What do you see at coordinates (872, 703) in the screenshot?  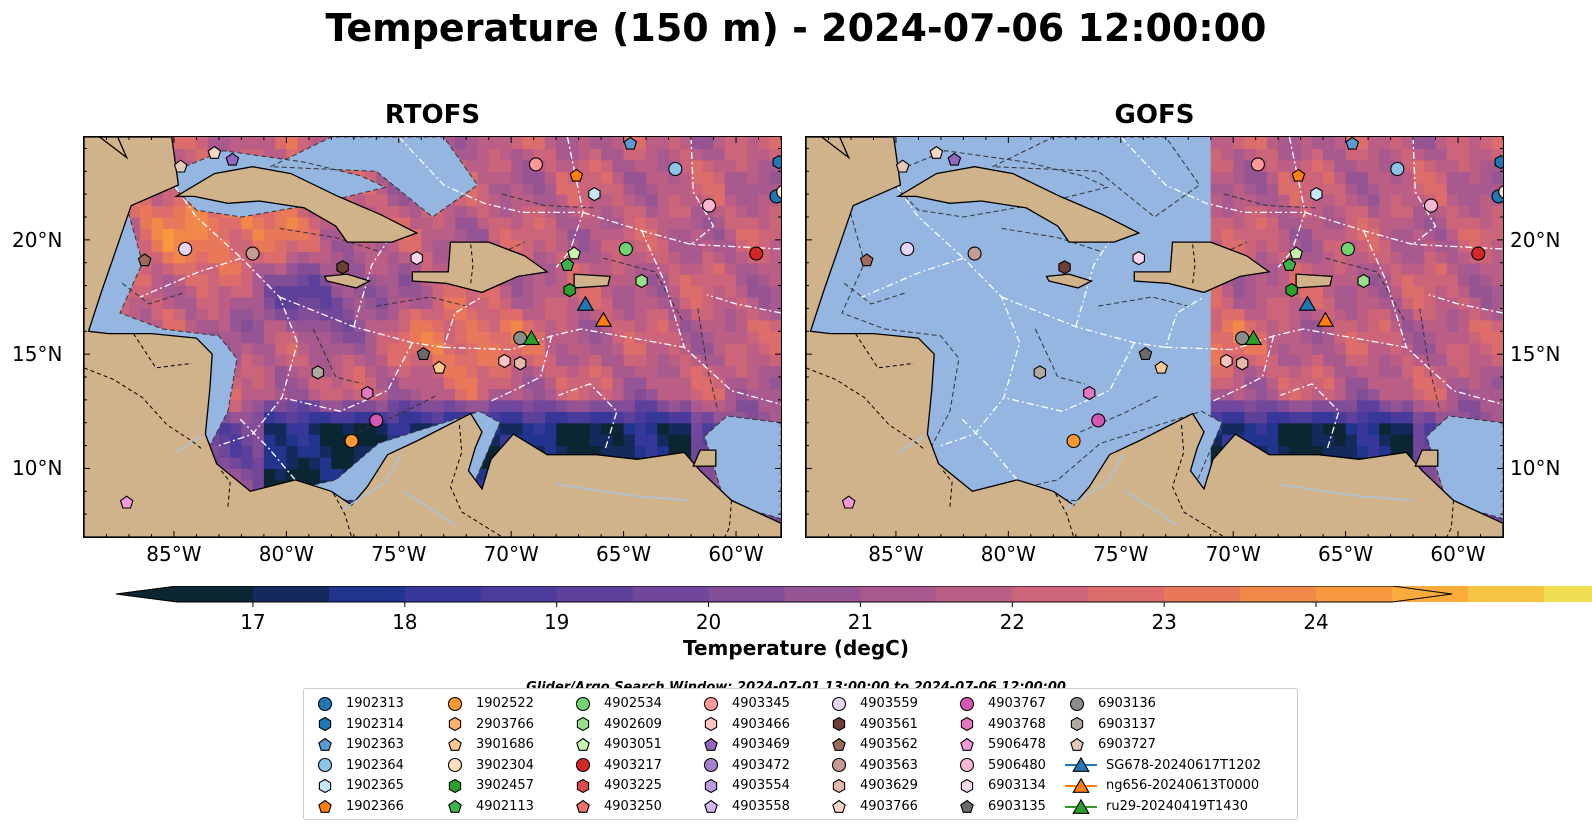 I see `legend-item: 4903559` at bounding box center [872, 703].